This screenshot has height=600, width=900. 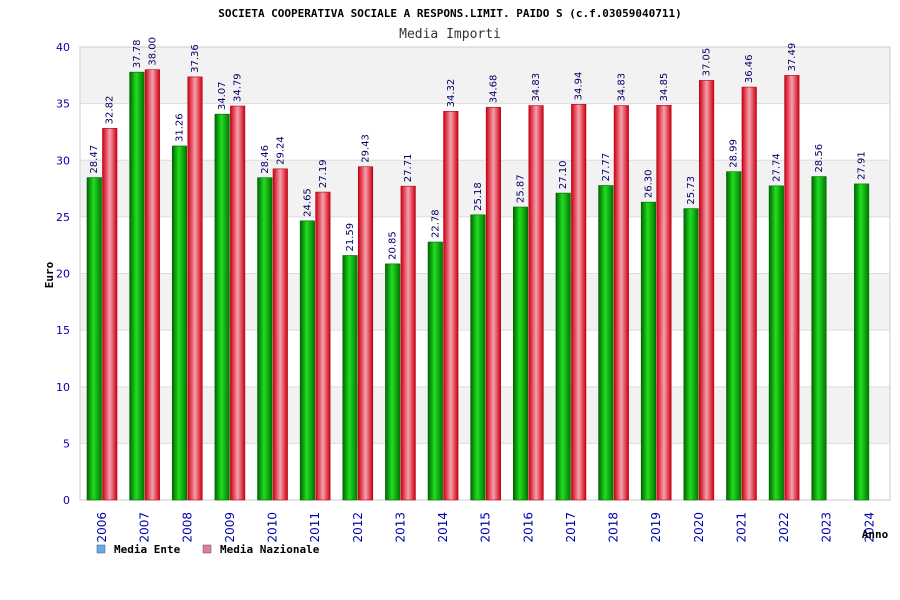 I want to click on data-label: 27.19, so click(x=323, y=173).